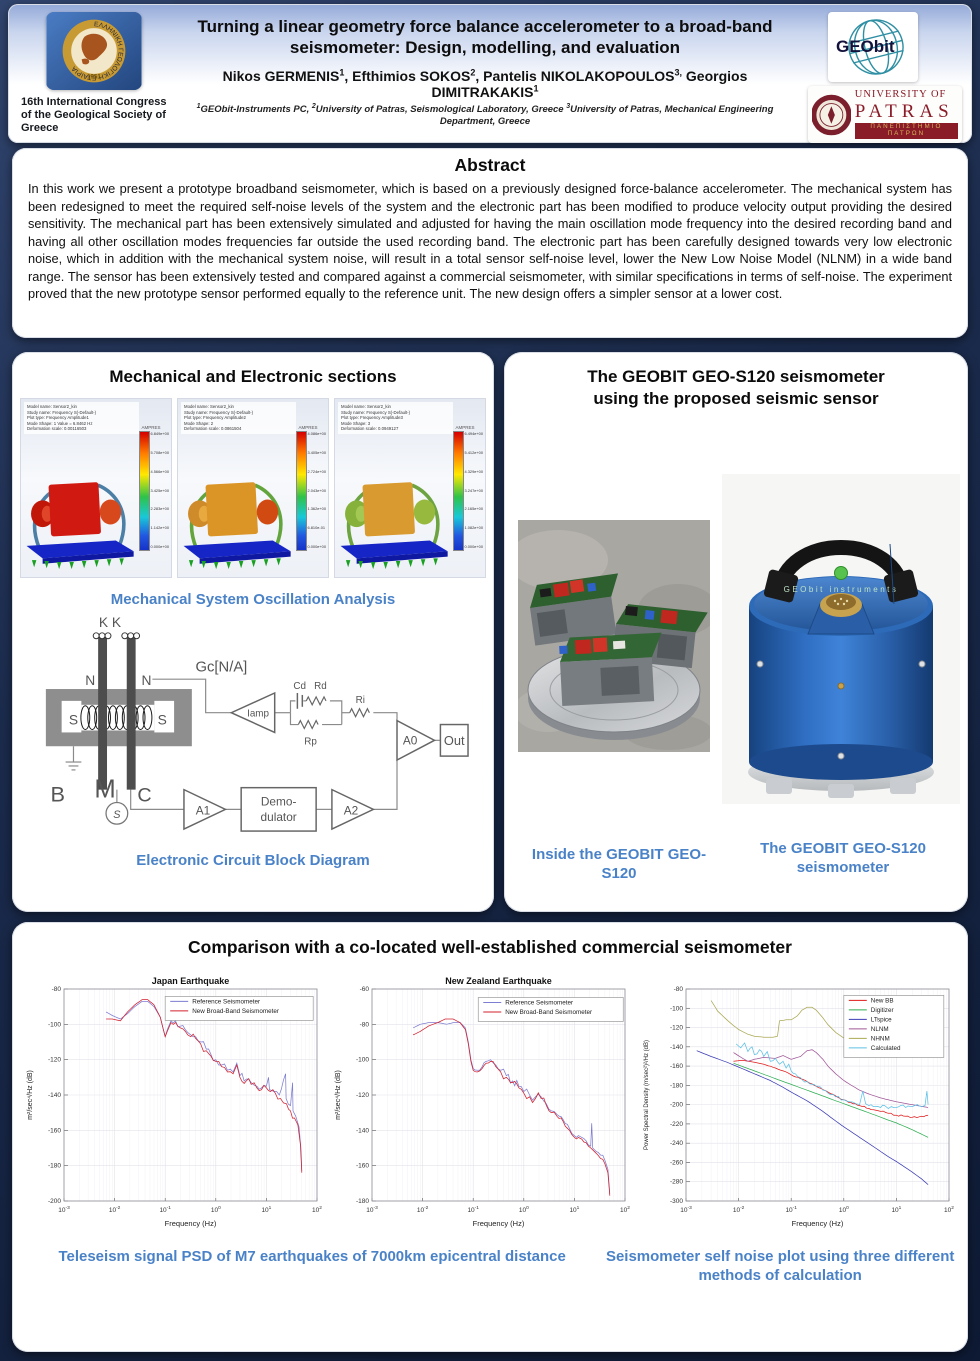 Image resolution: width=980 pixels, height=1361 pixels. What do you see at coordinates (880, 1029) in the screenshot?
I see `svg-text: NLNM` at bounding box center [880, 1029].